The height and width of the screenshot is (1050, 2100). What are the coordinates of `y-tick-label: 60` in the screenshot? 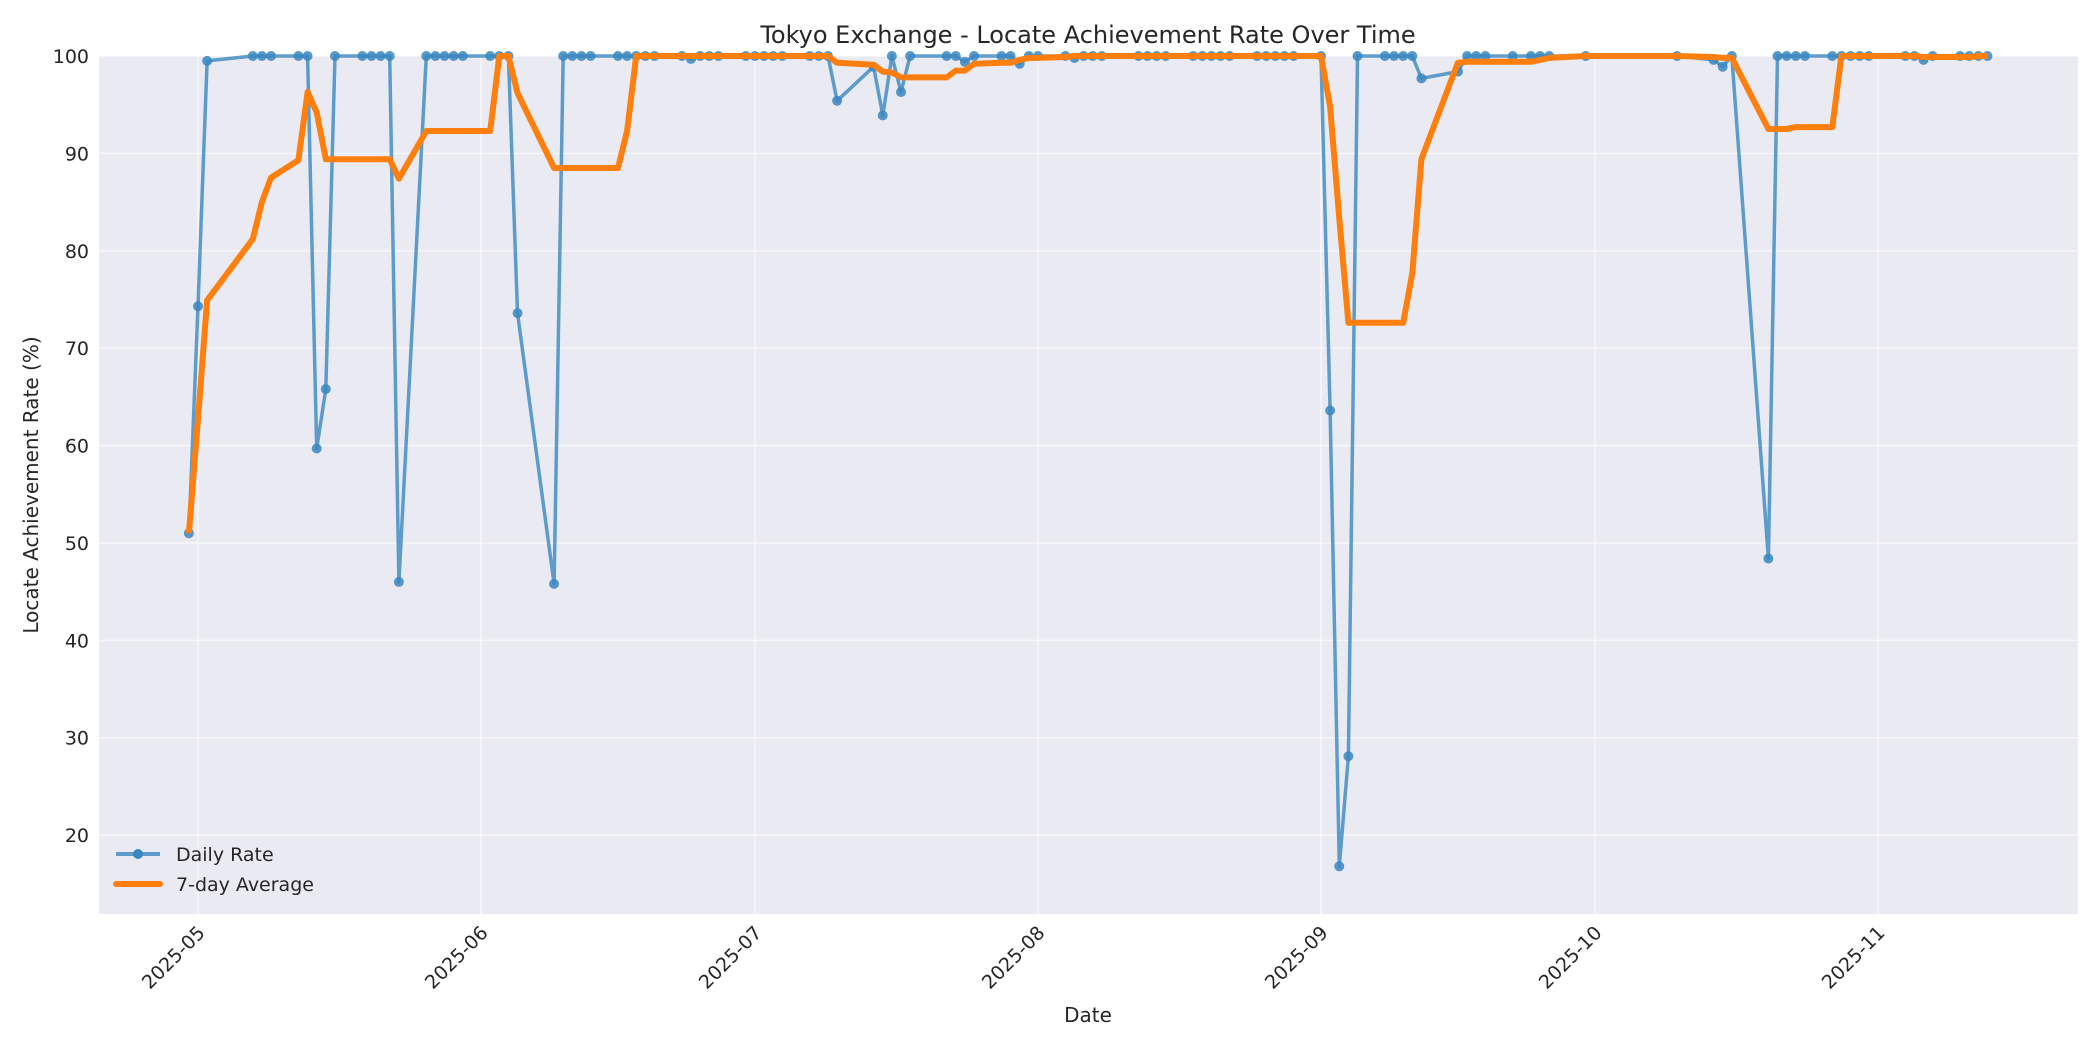 It's located at (77, 447).